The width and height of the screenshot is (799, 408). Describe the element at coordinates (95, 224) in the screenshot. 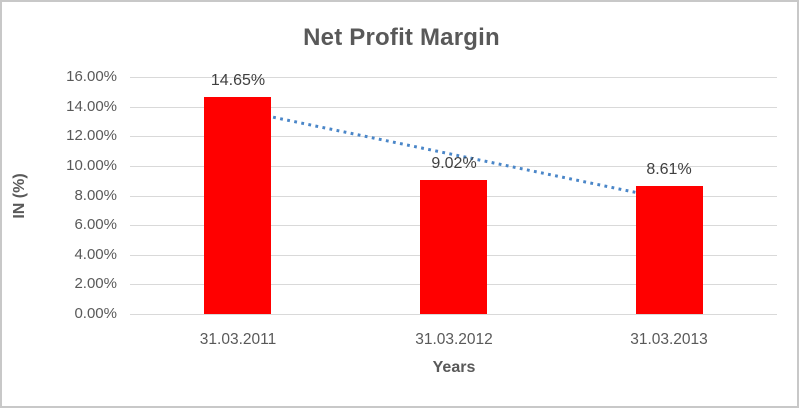

I see `y-tick-label: 6.00%` at that location.